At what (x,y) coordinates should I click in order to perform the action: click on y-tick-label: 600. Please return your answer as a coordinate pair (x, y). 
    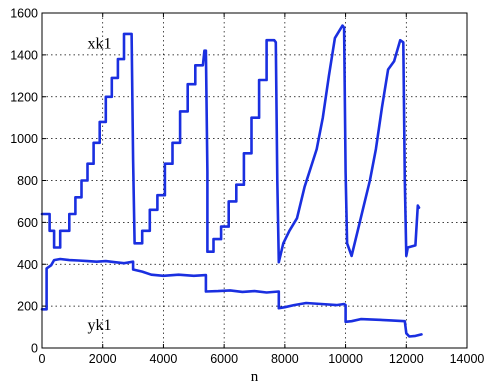
    Looking at the image, I should click on (27, 223).